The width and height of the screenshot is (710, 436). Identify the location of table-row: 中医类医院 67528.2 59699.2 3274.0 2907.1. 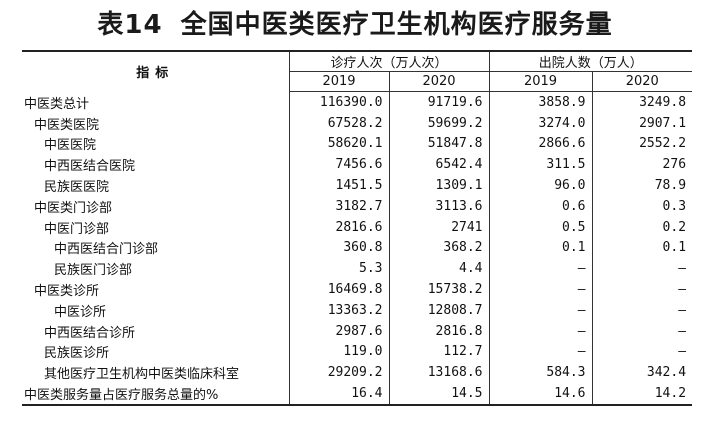
(357, 123).